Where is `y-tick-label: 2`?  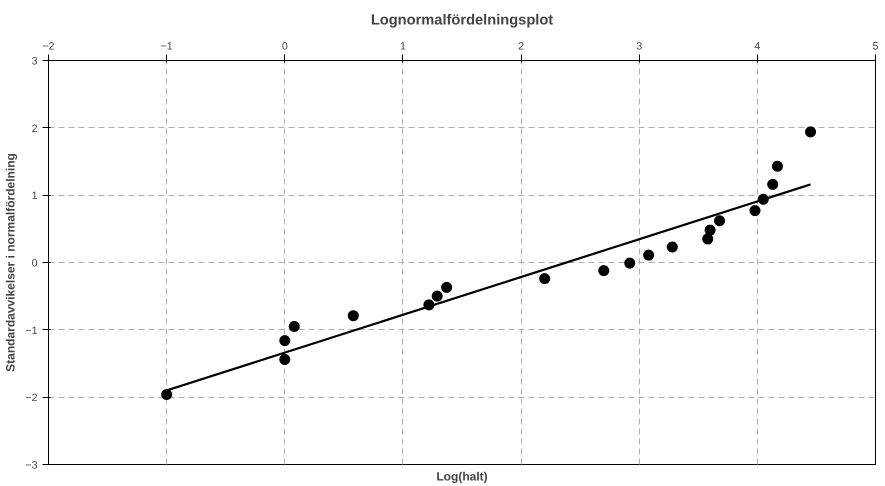 y-tick-label: 2 is located at coordinates (35, 128).